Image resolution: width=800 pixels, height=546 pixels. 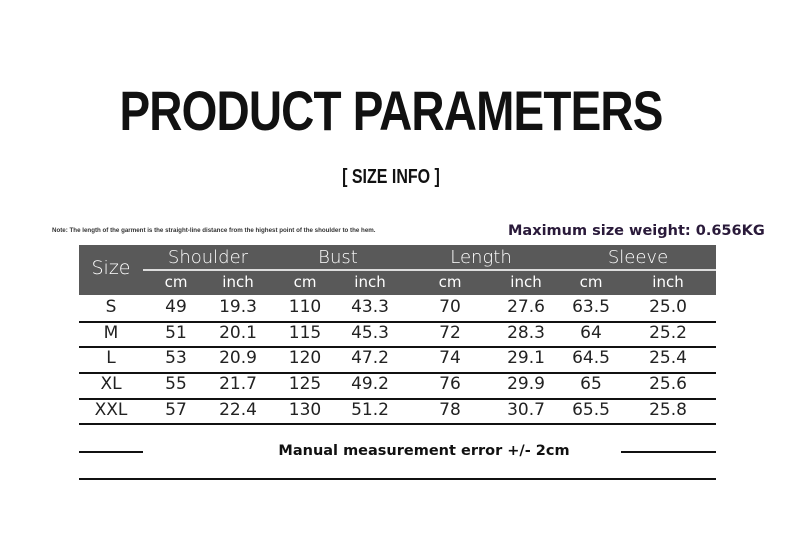 I want to click on value-cell: 47.2, so click(x=370, y=358).